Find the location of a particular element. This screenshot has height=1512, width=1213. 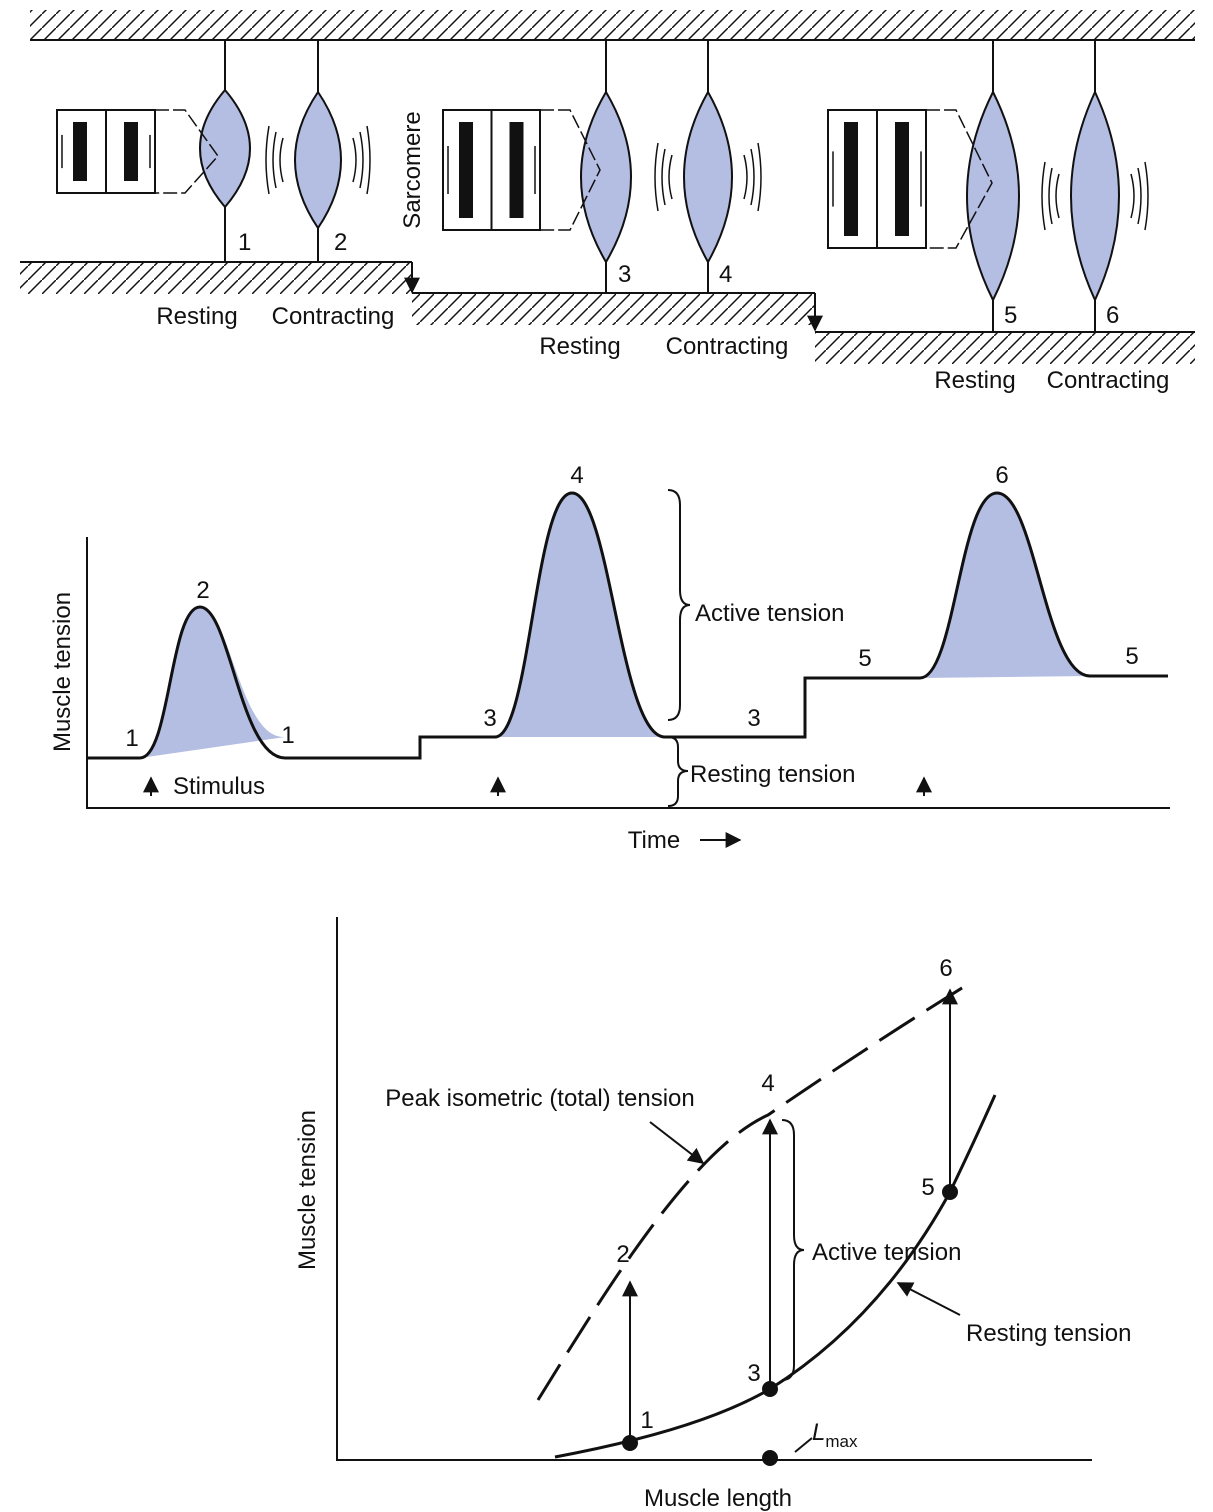

annotation: Peak isometric (total) tension is located at coordinates (539, 1098).